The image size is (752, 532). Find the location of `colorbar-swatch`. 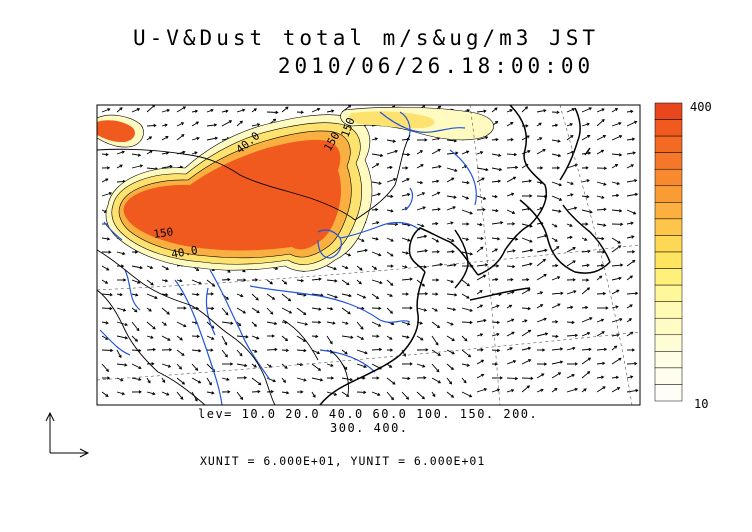

colorbar-swatch is located at coordinates (668, 128).